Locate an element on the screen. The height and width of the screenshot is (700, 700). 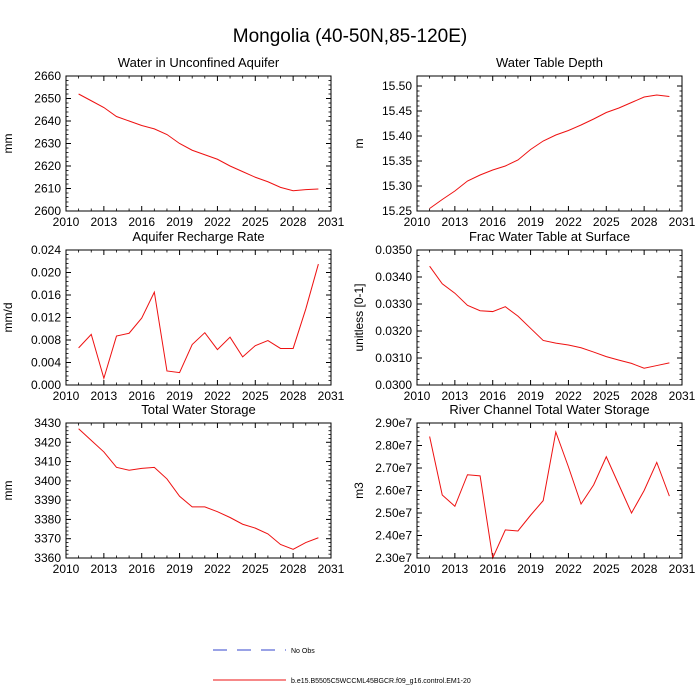
y-tick-label: 0.016 is located at coordinates (46, 295).